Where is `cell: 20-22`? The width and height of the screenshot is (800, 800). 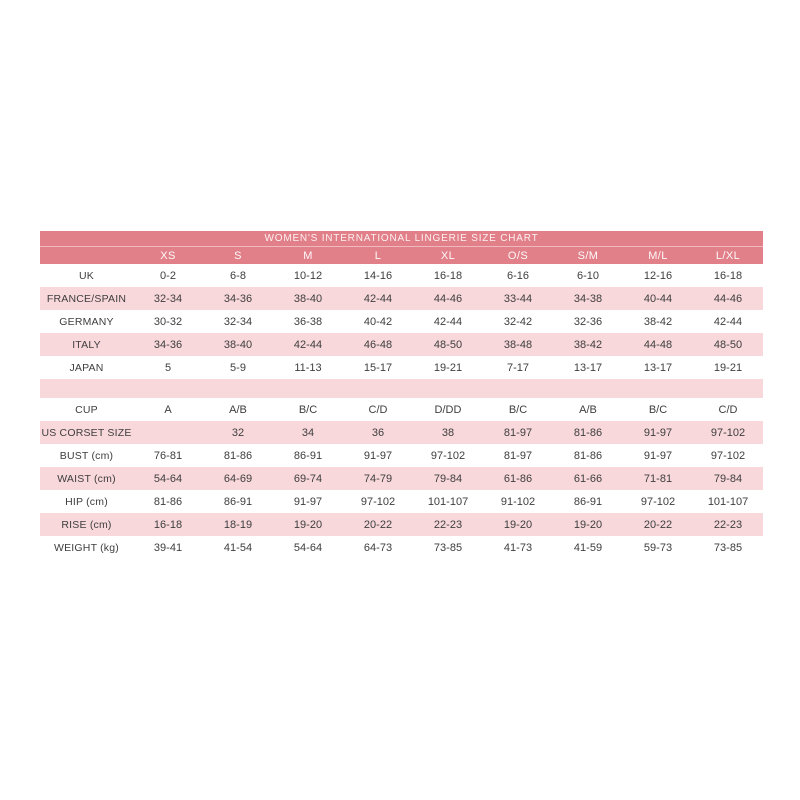
cell: 20-22 is located at coordinates (658, 524).